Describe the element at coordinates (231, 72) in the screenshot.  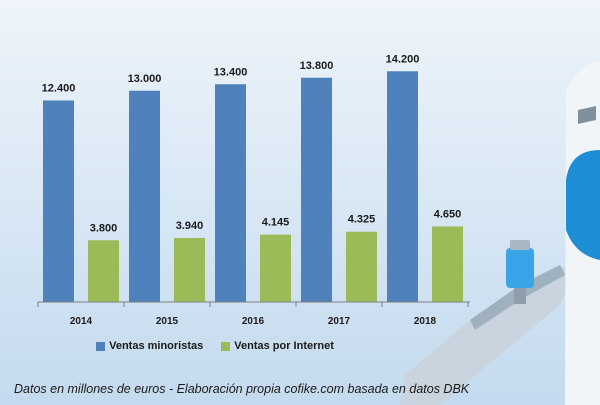
I see `value-label-retail-2016: 13.400` at that location.